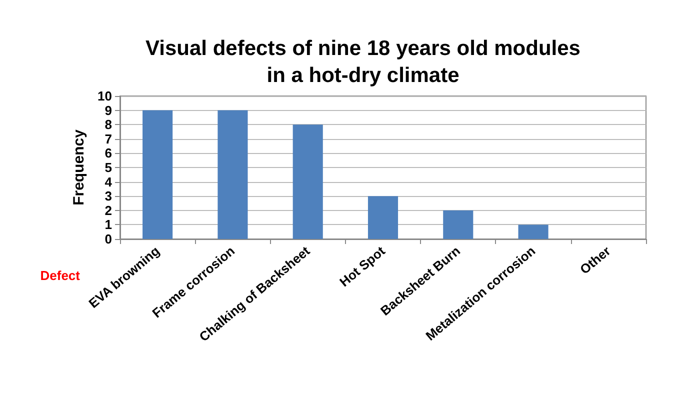 The image size is (678, 407). What do you see at coordinates (79, 167) in the screenshot?
I see `y-axis-title: Frequency` at bounding box center [79, 167].